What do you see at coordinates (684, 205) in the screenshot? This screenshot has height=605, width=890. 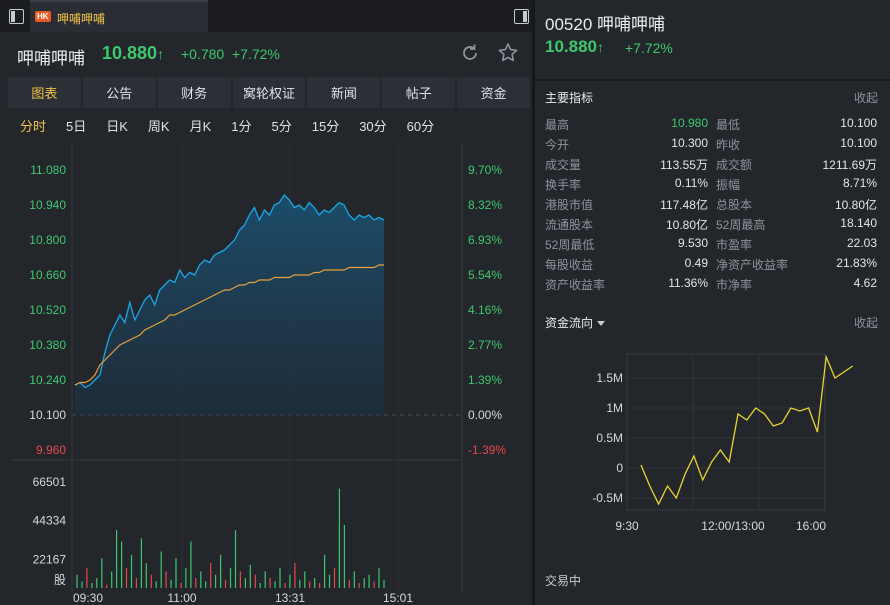 I see `metric-value: 117.48亿` at bounding box center [684, 205].